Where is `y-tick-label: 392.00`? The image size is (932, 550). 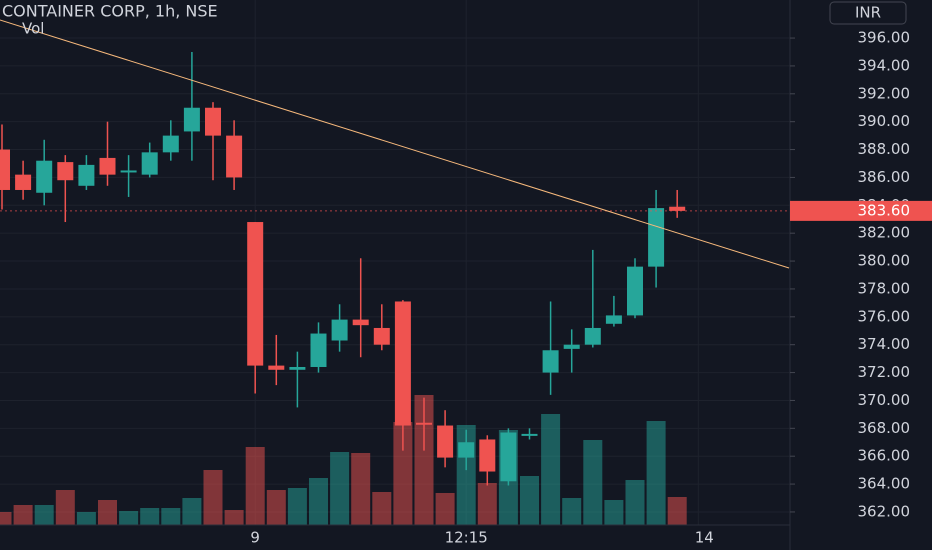 y-tick-label: 392.00 is located at coordinates (884, 93).